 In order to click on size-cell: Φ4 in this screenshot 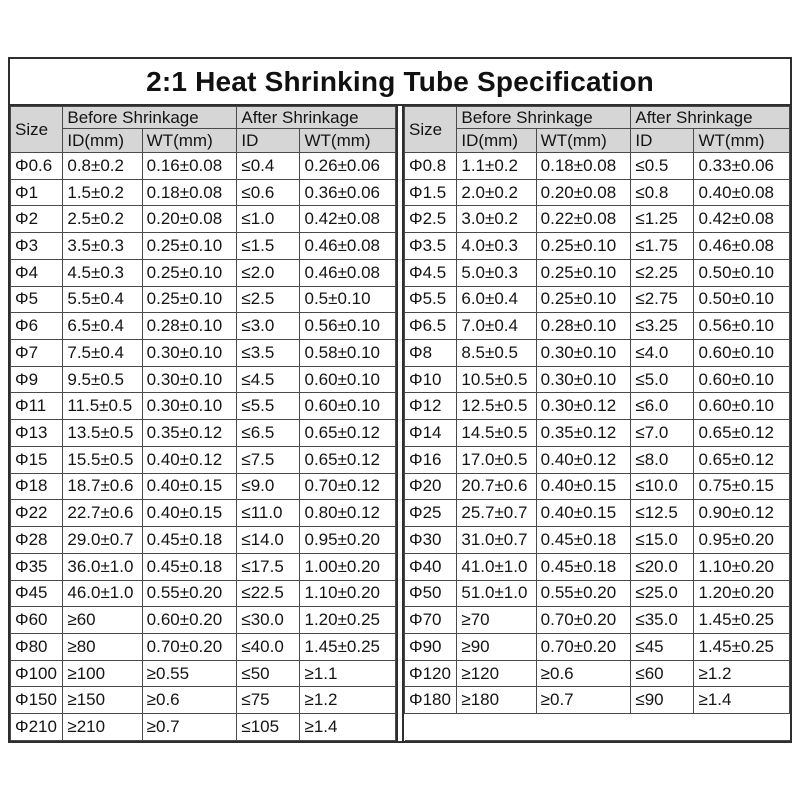, I will do `click(36, 272)`.